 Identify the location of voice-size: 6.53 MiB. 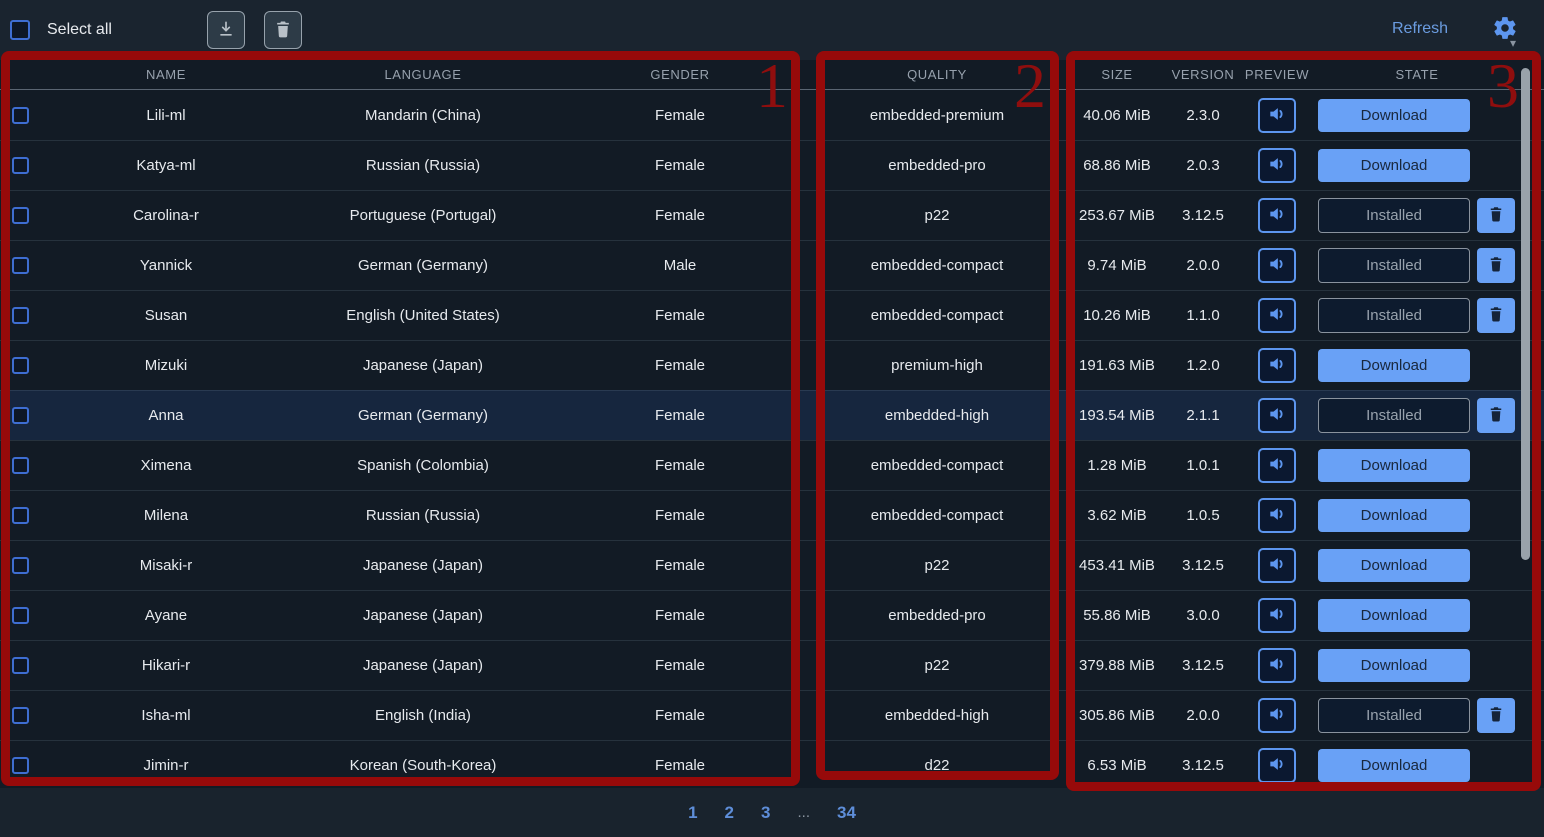
(1117, 765).